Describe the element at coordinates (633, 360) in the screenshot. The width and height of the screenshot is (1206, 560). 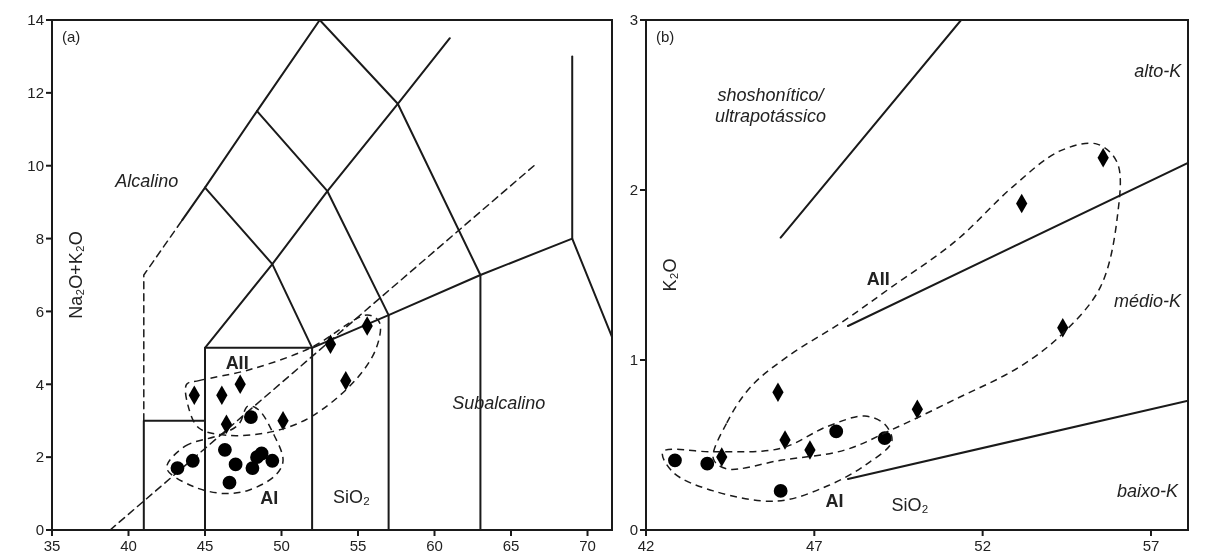
I see `y-tick-label: 1` at that location.